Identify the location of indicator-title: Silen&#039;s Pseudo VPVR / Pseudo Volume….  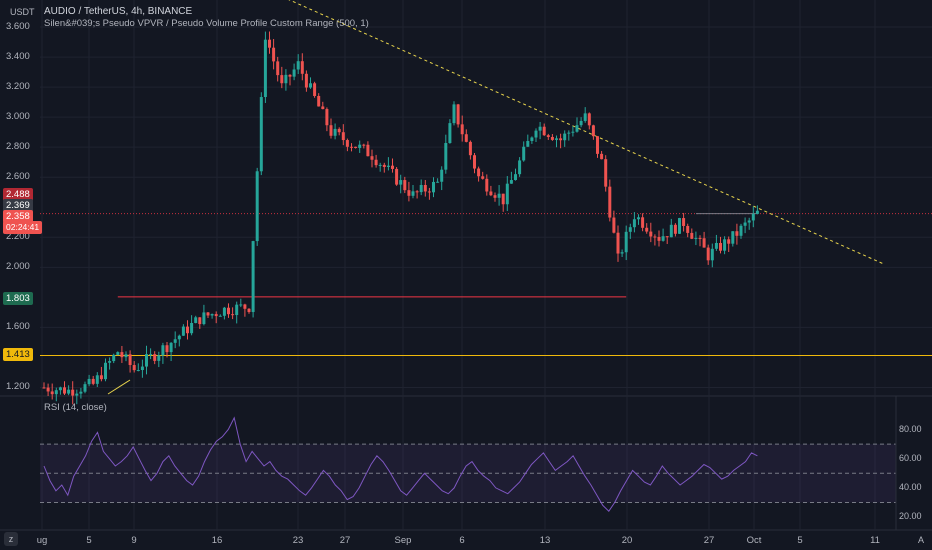
(206, 23).